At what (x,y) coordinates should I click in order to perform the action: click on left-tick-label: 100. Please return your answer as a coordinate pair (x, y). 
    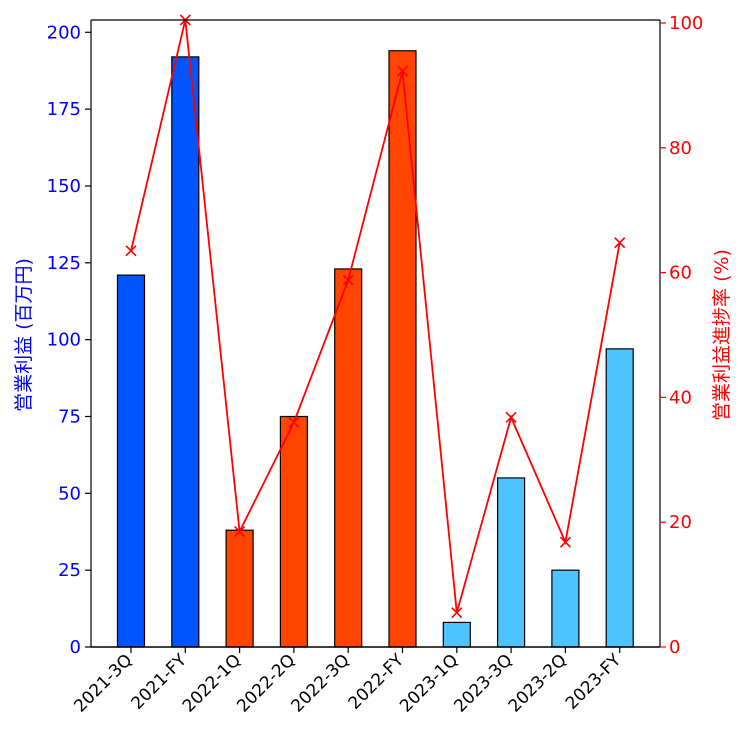
    Looking at the image, I should click on (64, 340).